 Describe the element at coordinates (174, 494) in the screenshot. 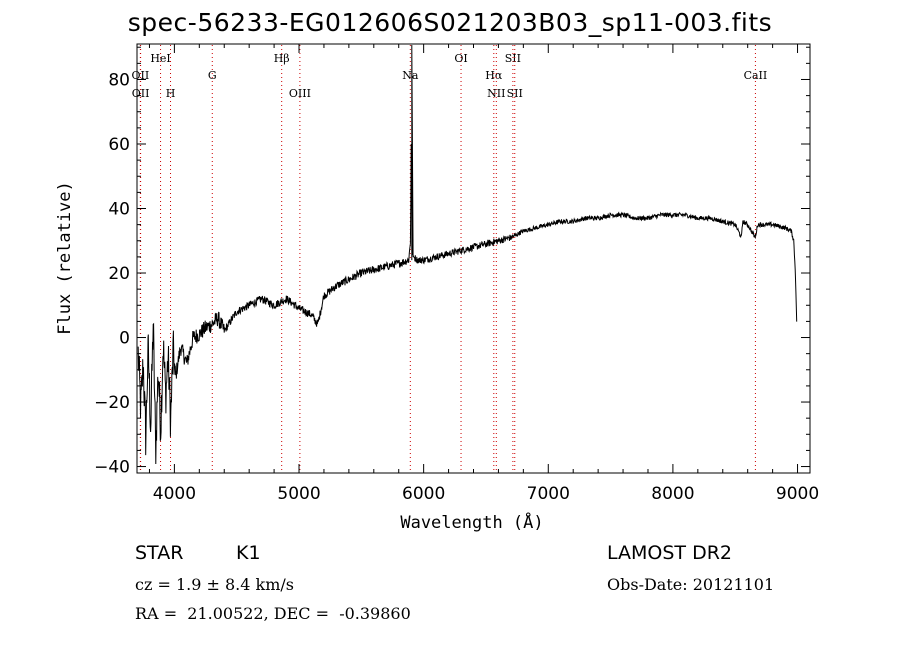

I see `x-tick-label: 4000` at that location.